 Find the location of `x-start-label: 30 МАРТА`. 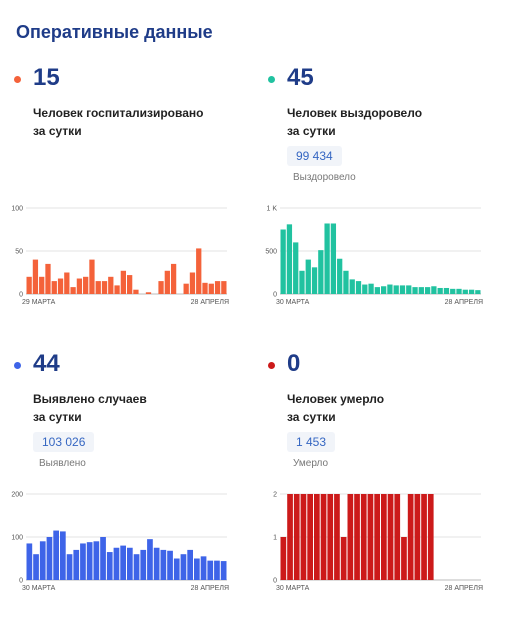

x-start-label: 30 МАРТА is located at coordinates (293, 588).